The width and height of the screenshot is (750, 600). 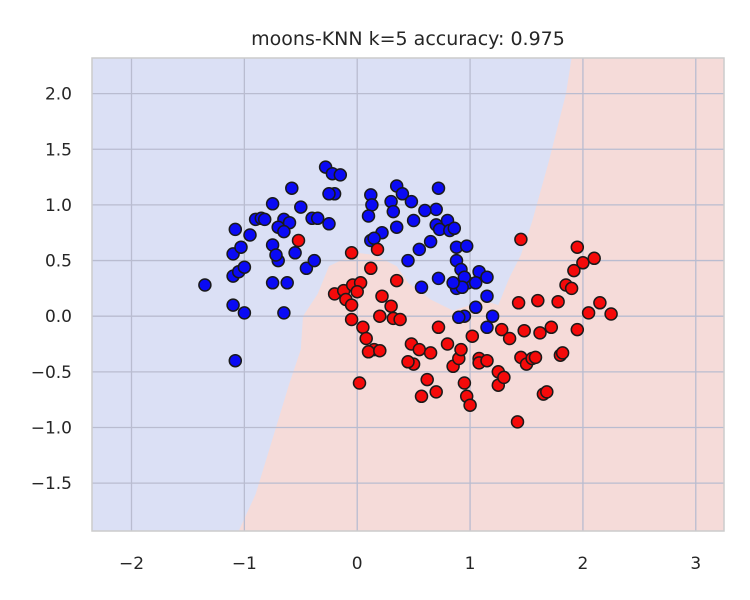 What do you see at coordinates (51, 484) in the screenshot?
I see `y-tick-label: −1.5` at bounding box center [51, 484].